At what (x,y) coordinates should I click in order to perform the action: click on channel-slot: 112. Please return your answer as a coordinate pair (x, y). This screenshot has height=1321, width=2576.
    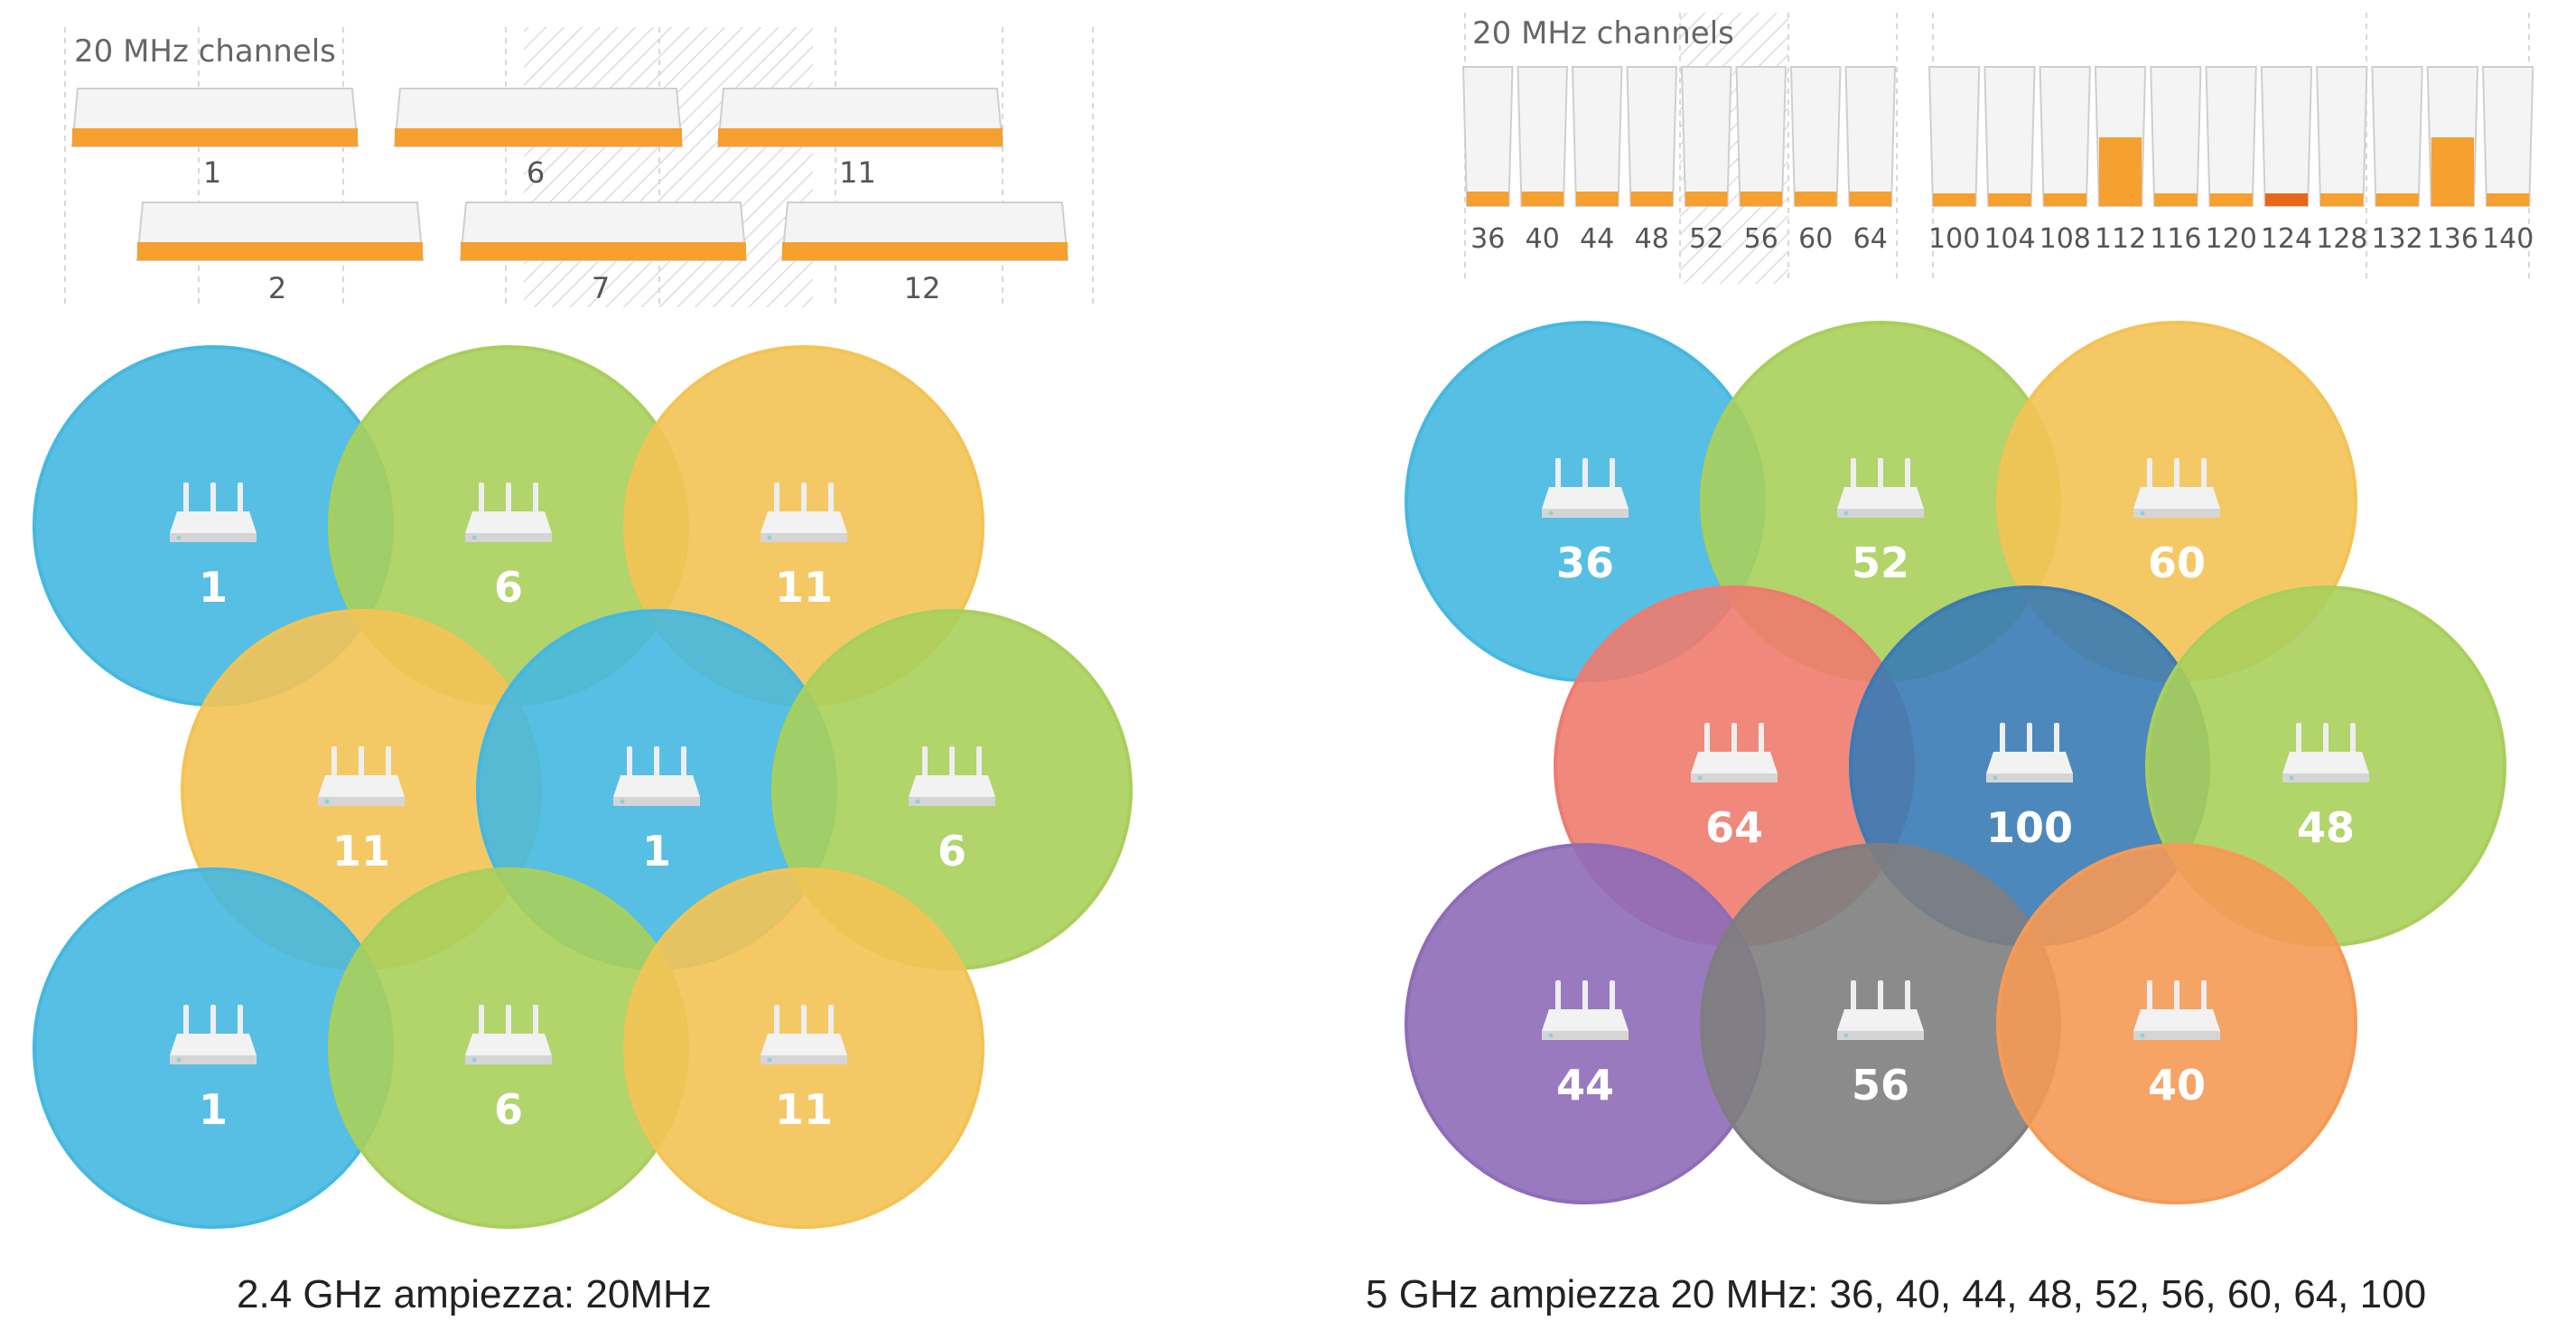
    Looking at the image, I should click on (2121, 160).